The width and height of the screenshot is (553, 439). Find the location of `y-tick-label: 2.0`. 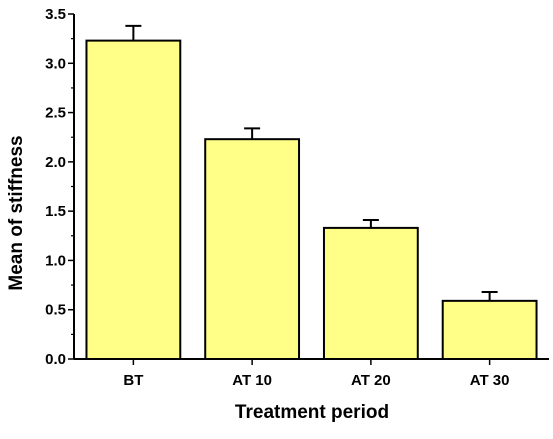

y-tick-label: 2.0 is located at coordinates (55, 162).